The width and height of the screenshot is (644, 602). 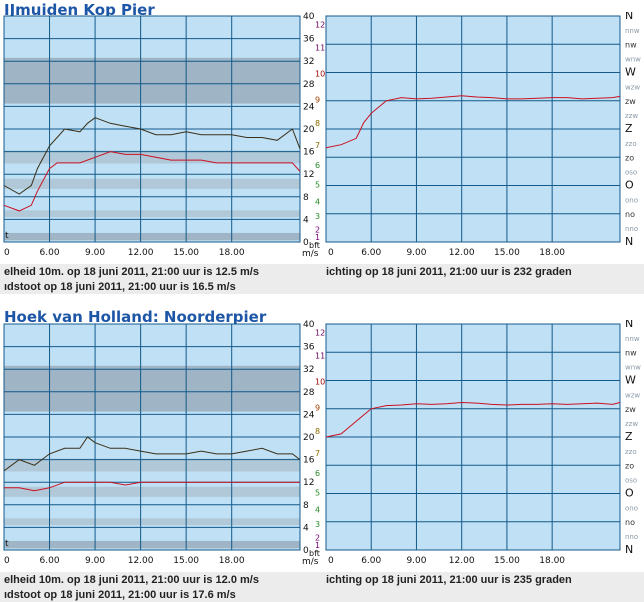 What do you see at coordinates (306, 220) in the screenshot?
I see `y-tick-label: 4` at bounding box center [306, 220].